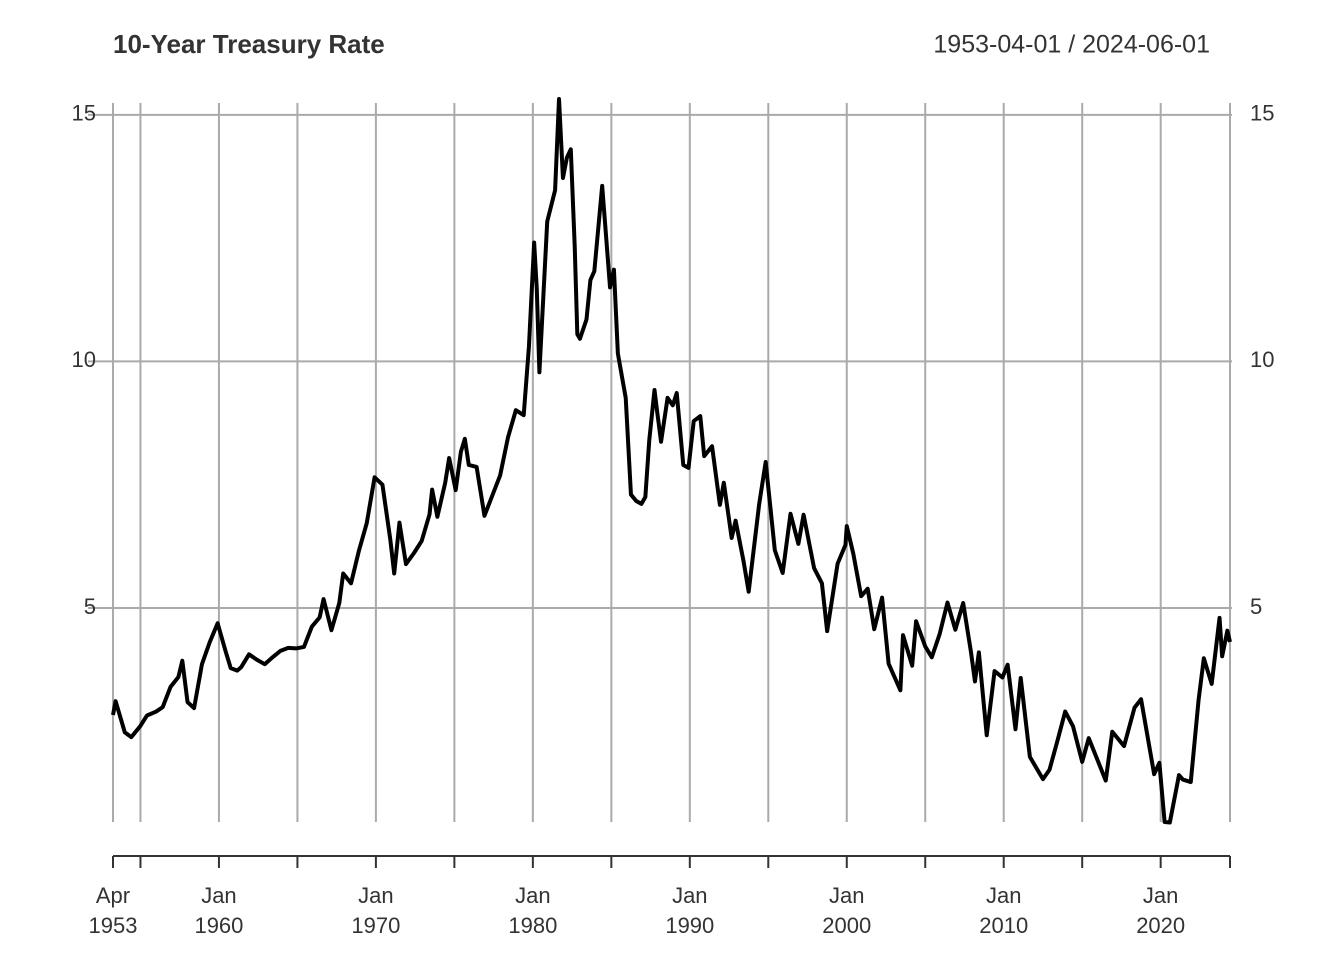  Describe the element at coordinates (113, 895) in the screenshot. I see `x-tick-label: Apr` at that location.